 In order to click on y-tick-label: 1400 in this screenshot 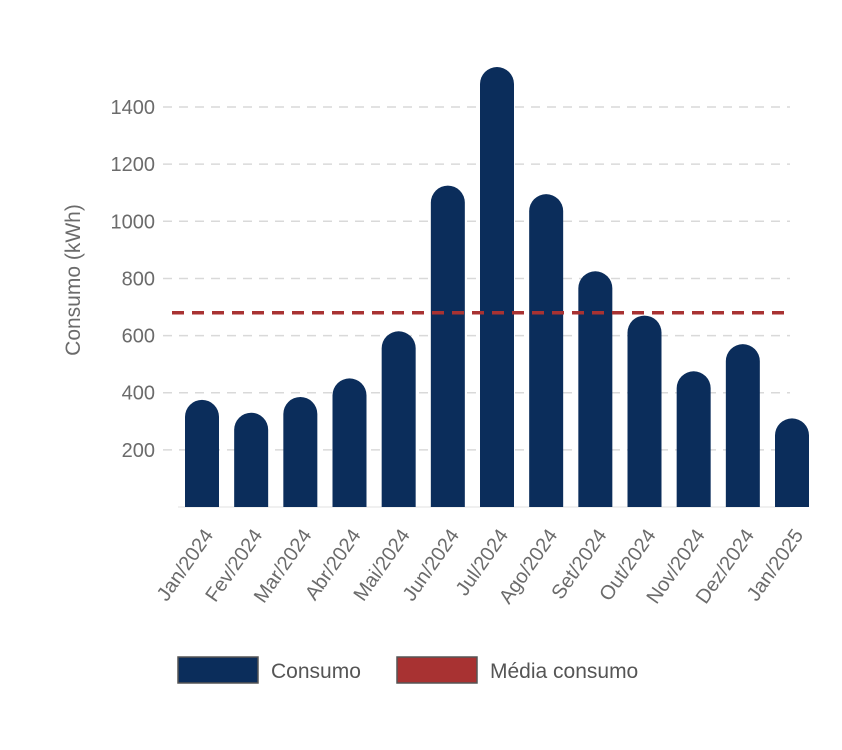, I will do `click(133, 108)`.